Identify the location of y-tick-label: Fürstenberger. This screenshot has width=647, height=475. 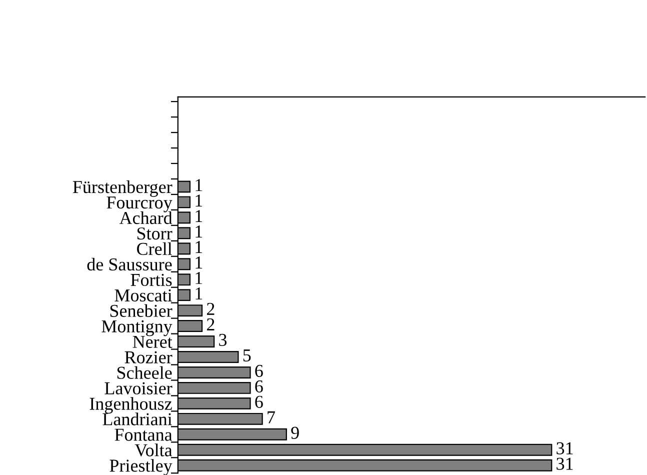
(122, 188).